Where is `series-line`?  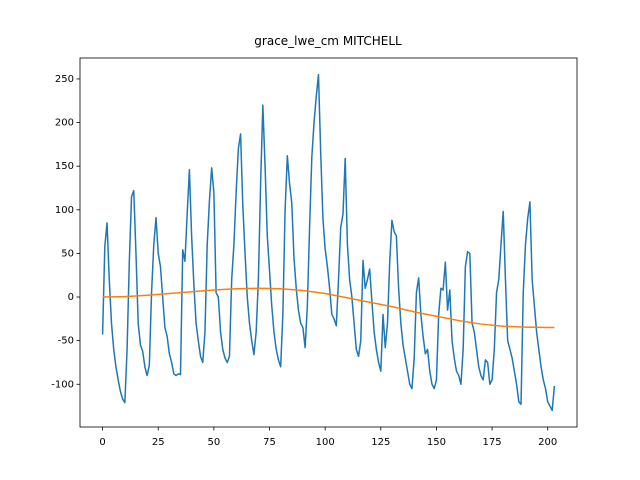
series-line is located at coordinates (328, 308).